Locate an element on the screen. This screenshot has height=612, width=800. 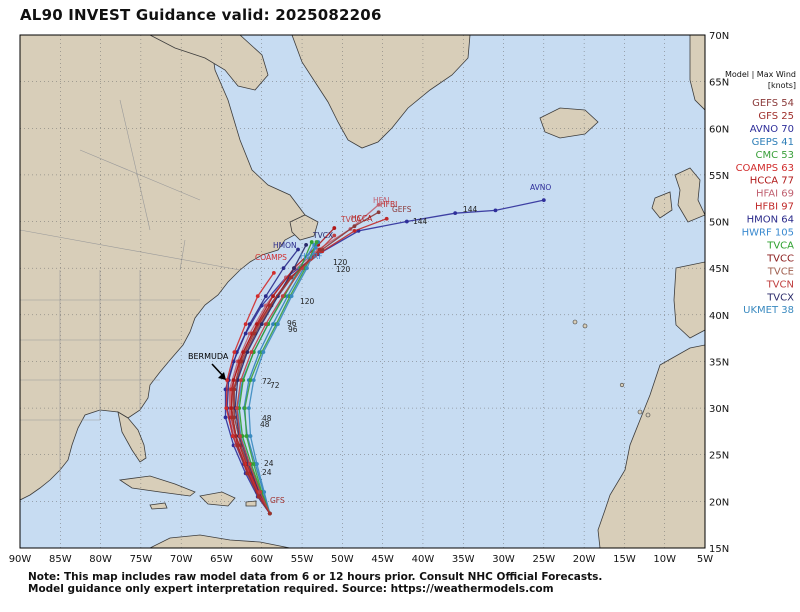
lat-tick-label: 40N is located at coordinates (719, 316).